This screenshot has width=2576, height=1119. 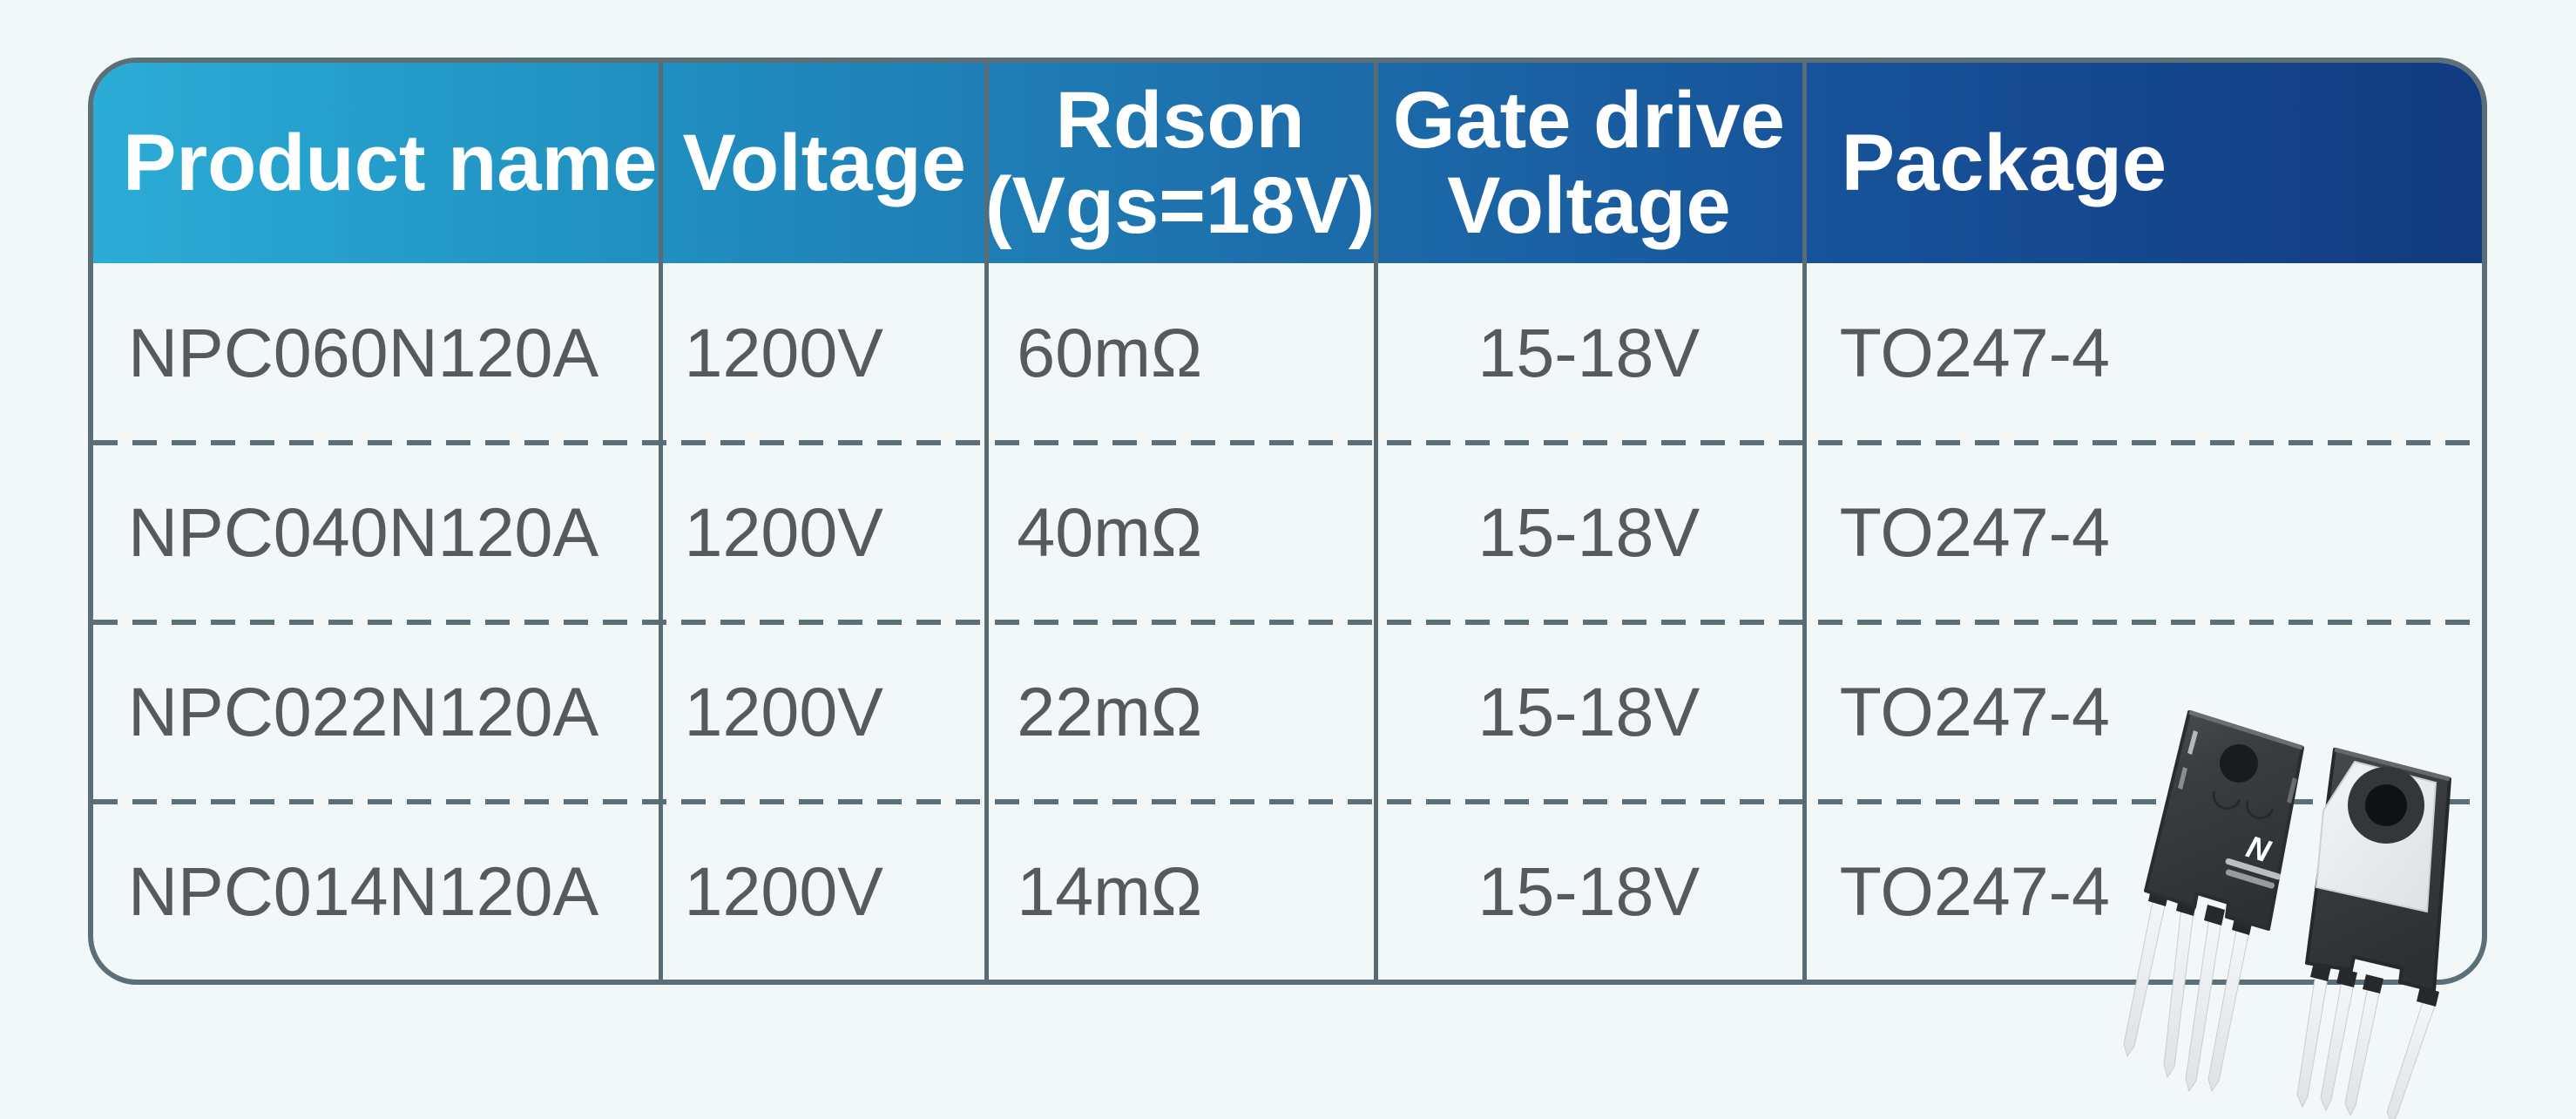 What do you see at coordinates (1110, 712) in the screenshot?
I see `cell-rdson: 22mΩ` at bounding box center [1110, 712].